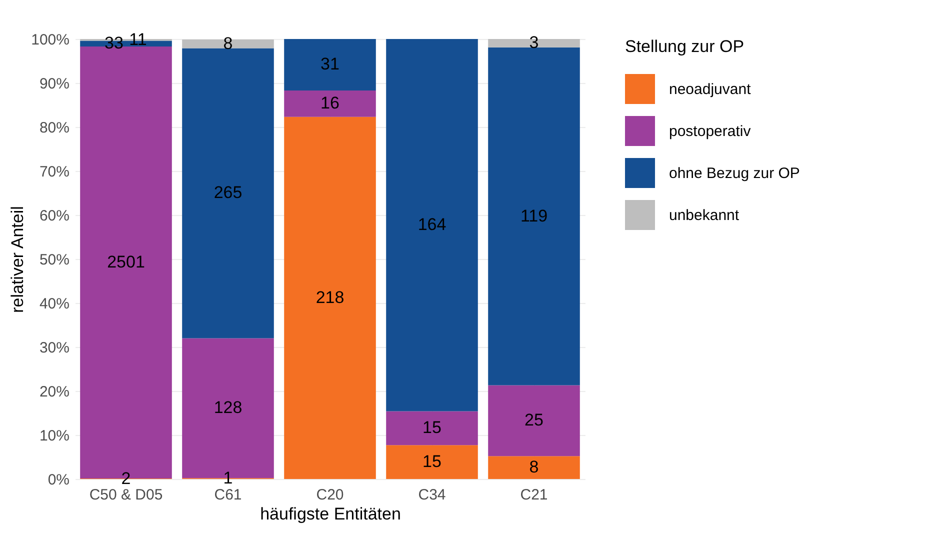 This screenshot has width=928, height=554. Describe the element at coordinates (50, 40) in the screenshot. I see `y-tick-label: 100%` at that location.